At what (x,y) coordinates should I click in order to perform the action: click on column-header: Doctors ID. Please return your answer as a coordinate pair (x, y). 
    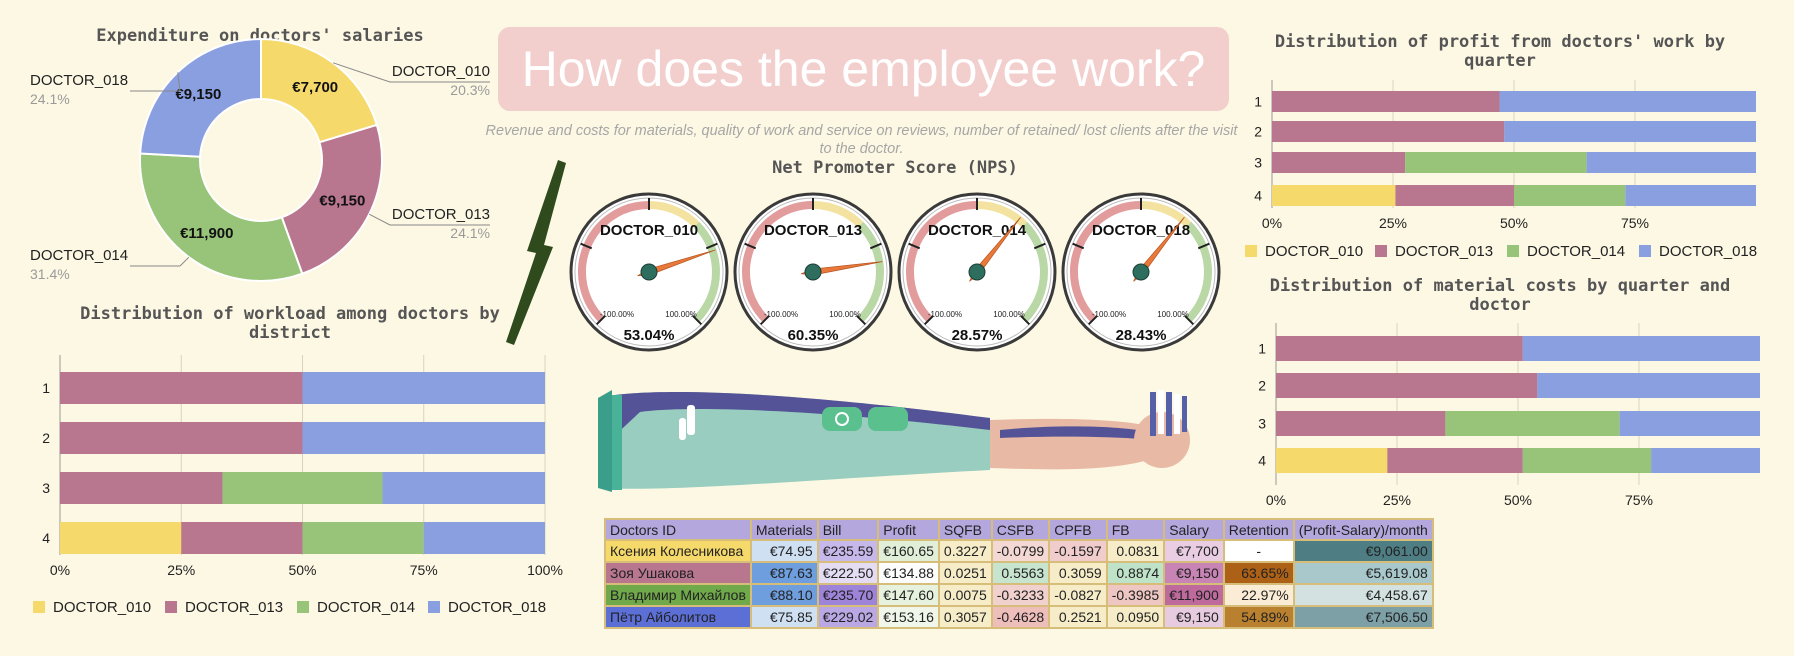
    Looking at the image, I should click on (678, 529).